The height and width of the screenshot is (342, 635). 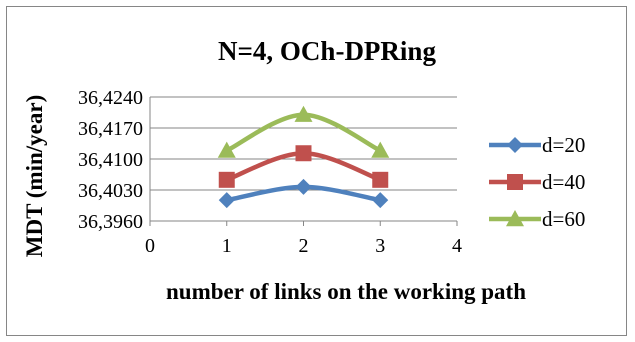 What do you see at coordinates (150, 246) in the screenshot?
I see `x-tick-label: 0` at bounding box center [150, 246].